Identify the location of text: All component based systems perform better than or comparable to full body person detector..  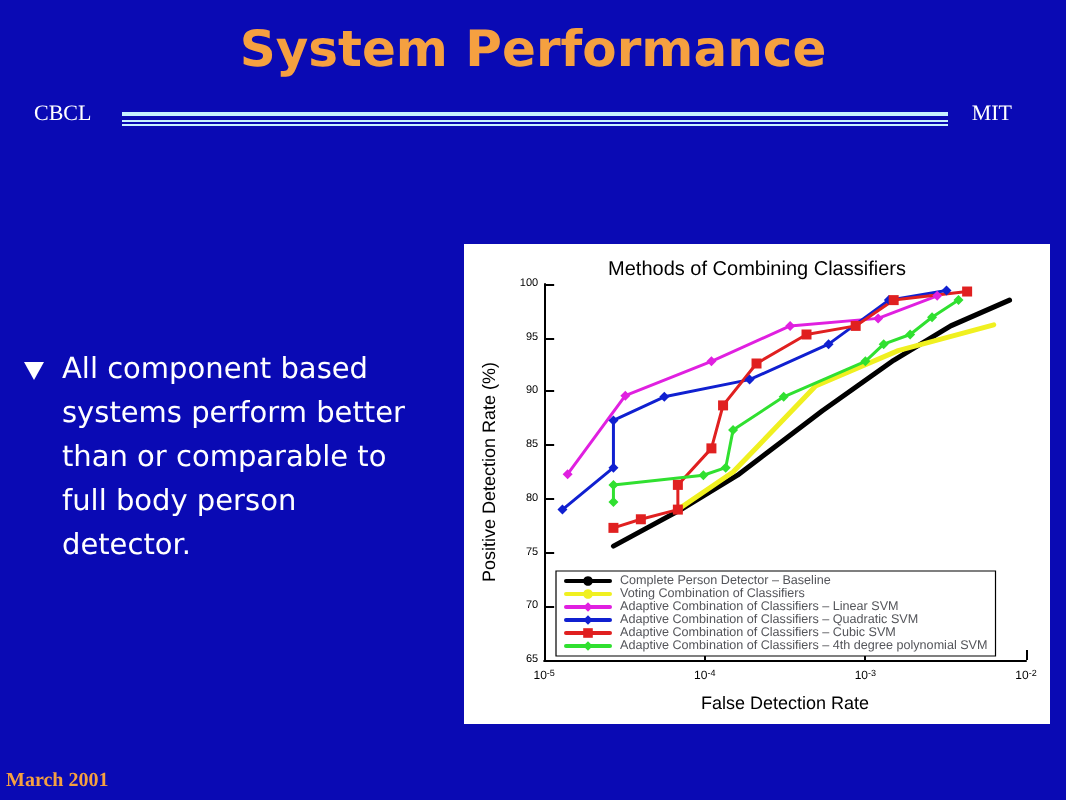
(234, 459).